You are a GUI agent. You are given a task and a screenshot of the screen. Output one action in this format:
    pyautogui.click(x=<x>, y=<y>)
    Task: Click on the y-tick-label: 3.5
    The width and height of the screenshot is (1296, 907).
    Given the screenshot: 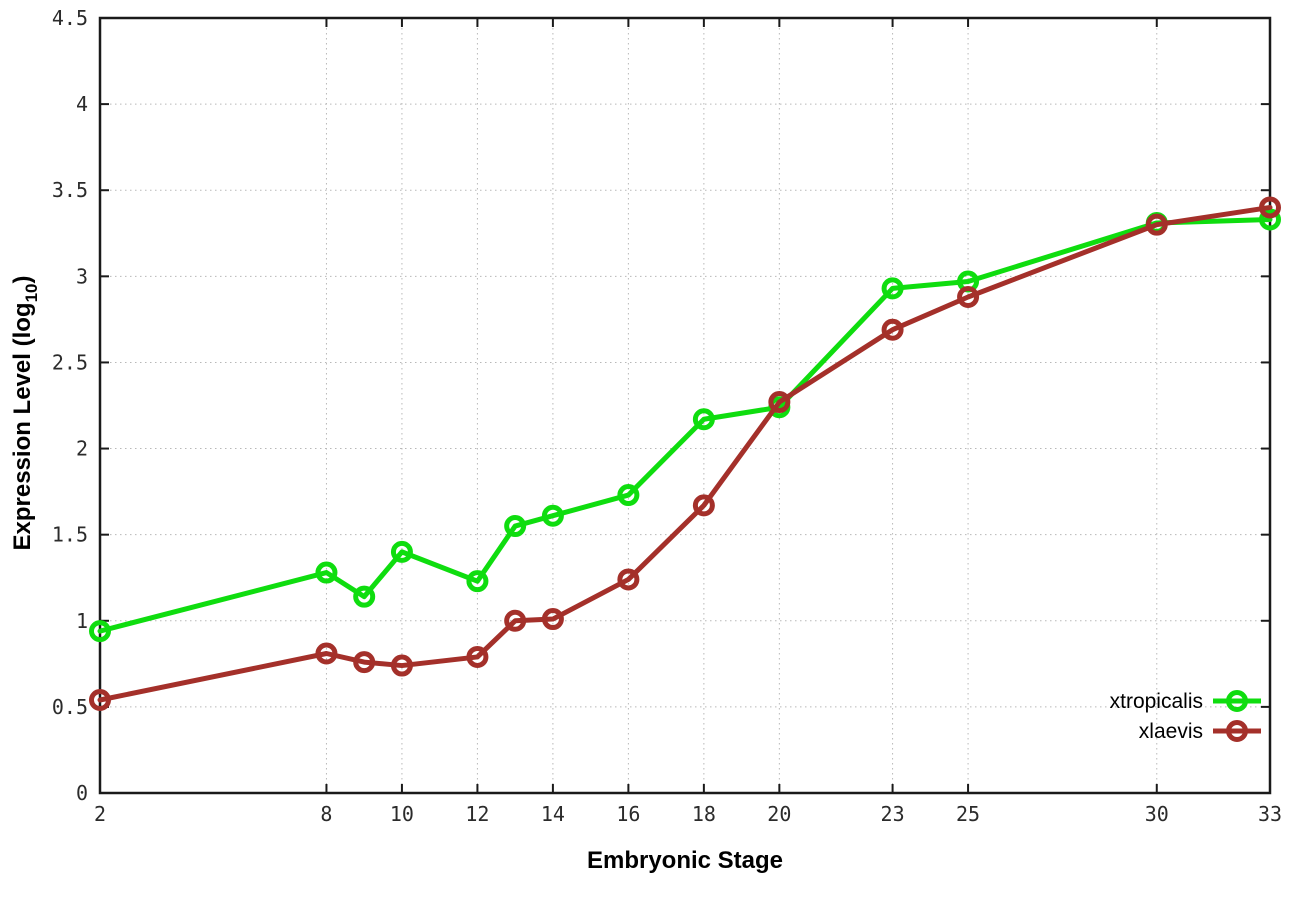 What is the action you would take?
    pyautogui.click(x=70, y=190)
    